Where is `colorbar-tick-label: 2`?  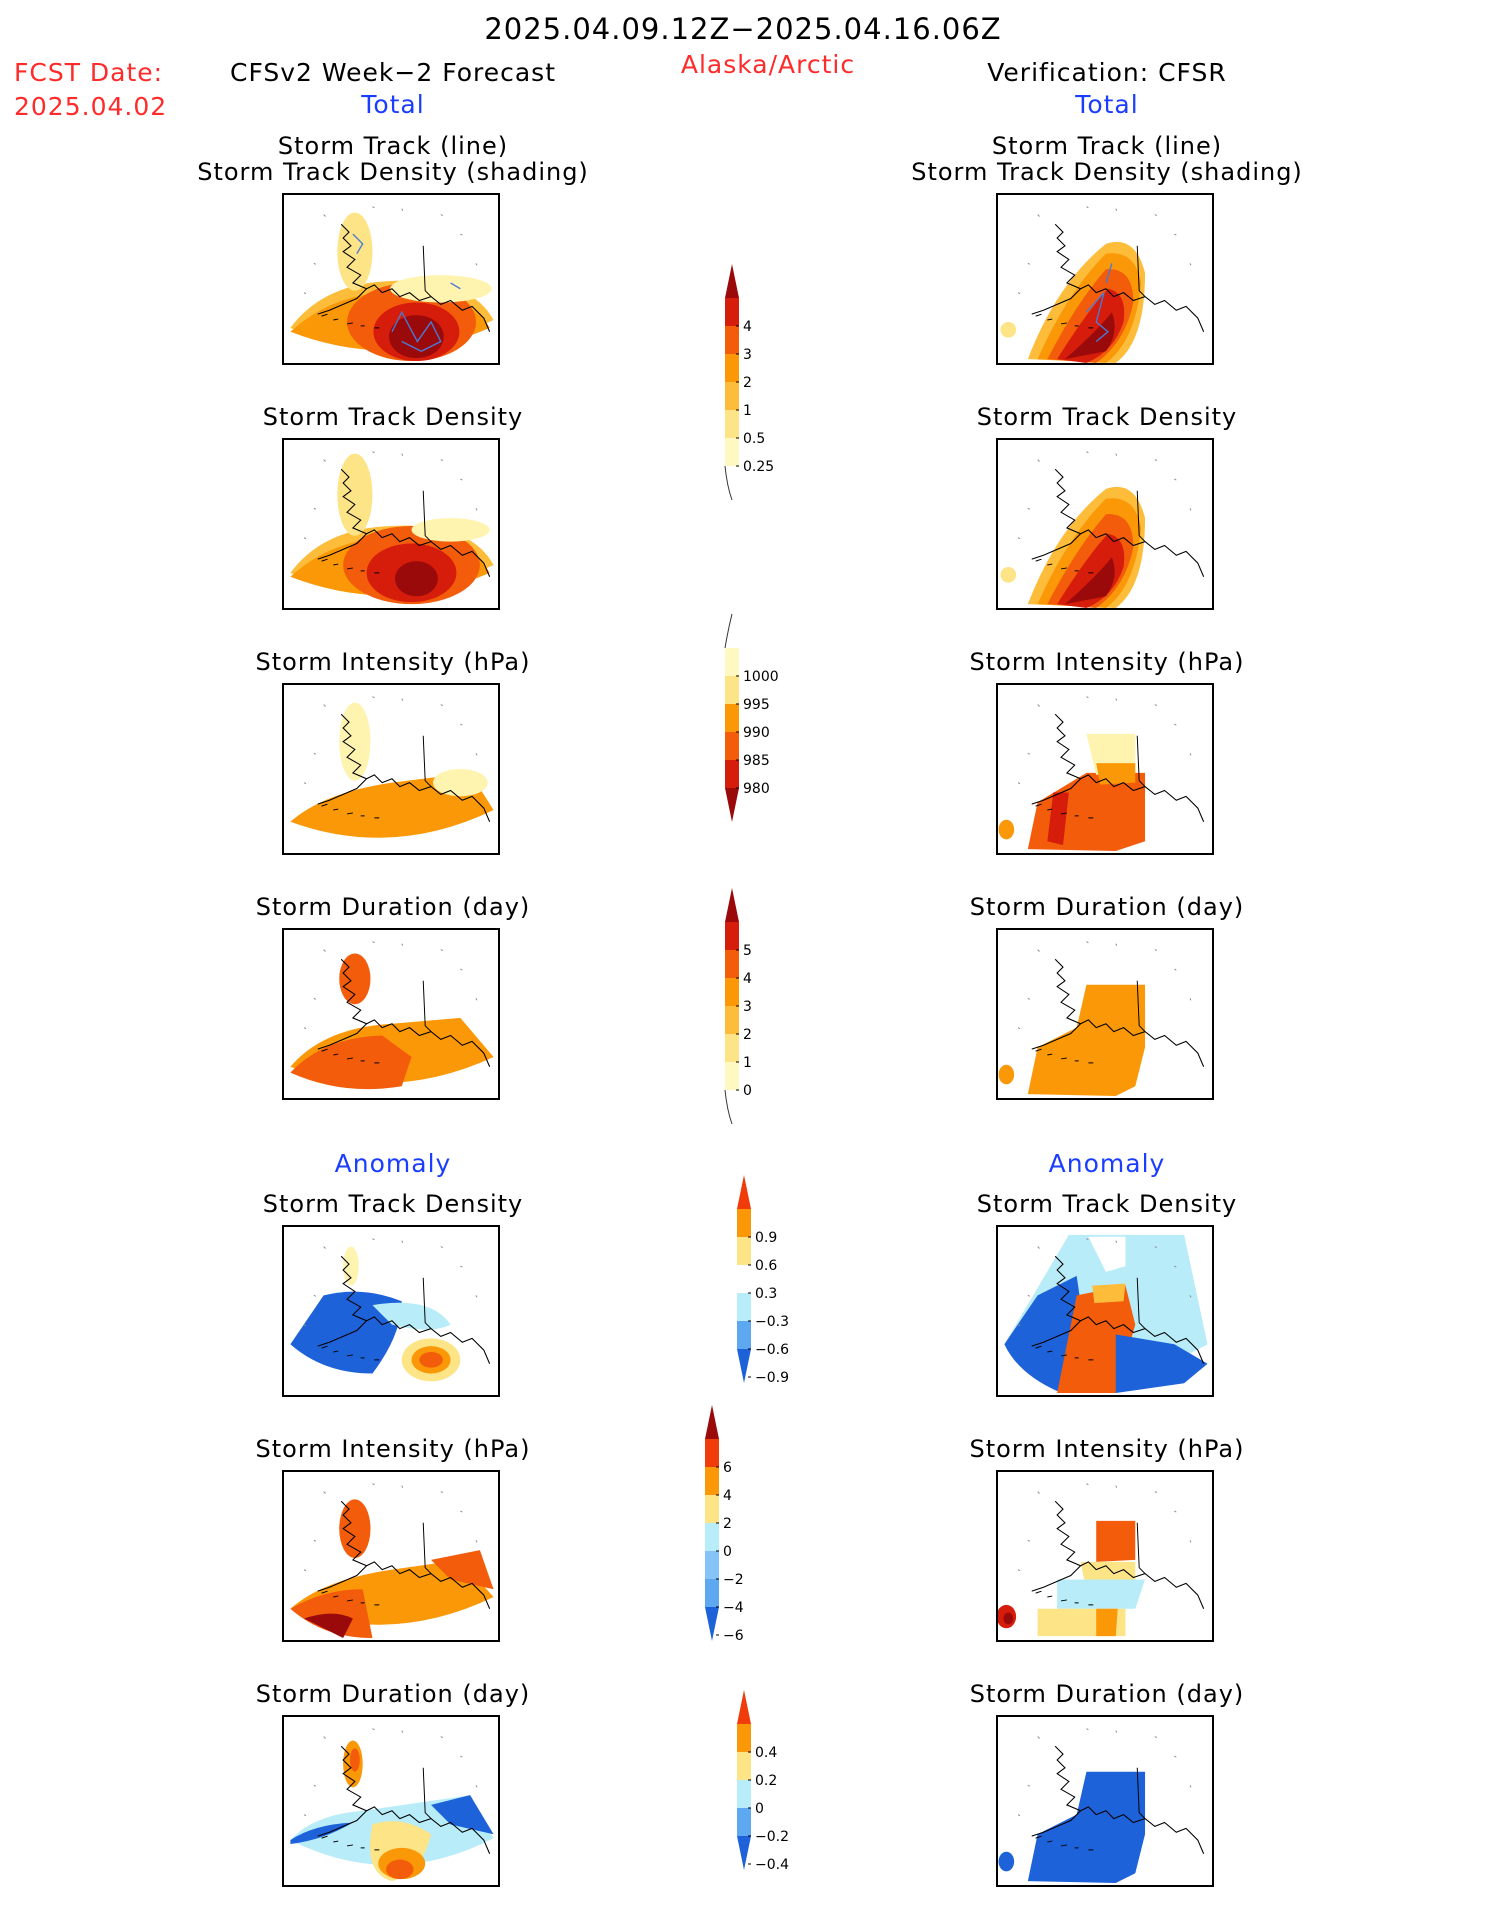 colorbar-tick-label: 2 is located at coordinates (727, 1524).